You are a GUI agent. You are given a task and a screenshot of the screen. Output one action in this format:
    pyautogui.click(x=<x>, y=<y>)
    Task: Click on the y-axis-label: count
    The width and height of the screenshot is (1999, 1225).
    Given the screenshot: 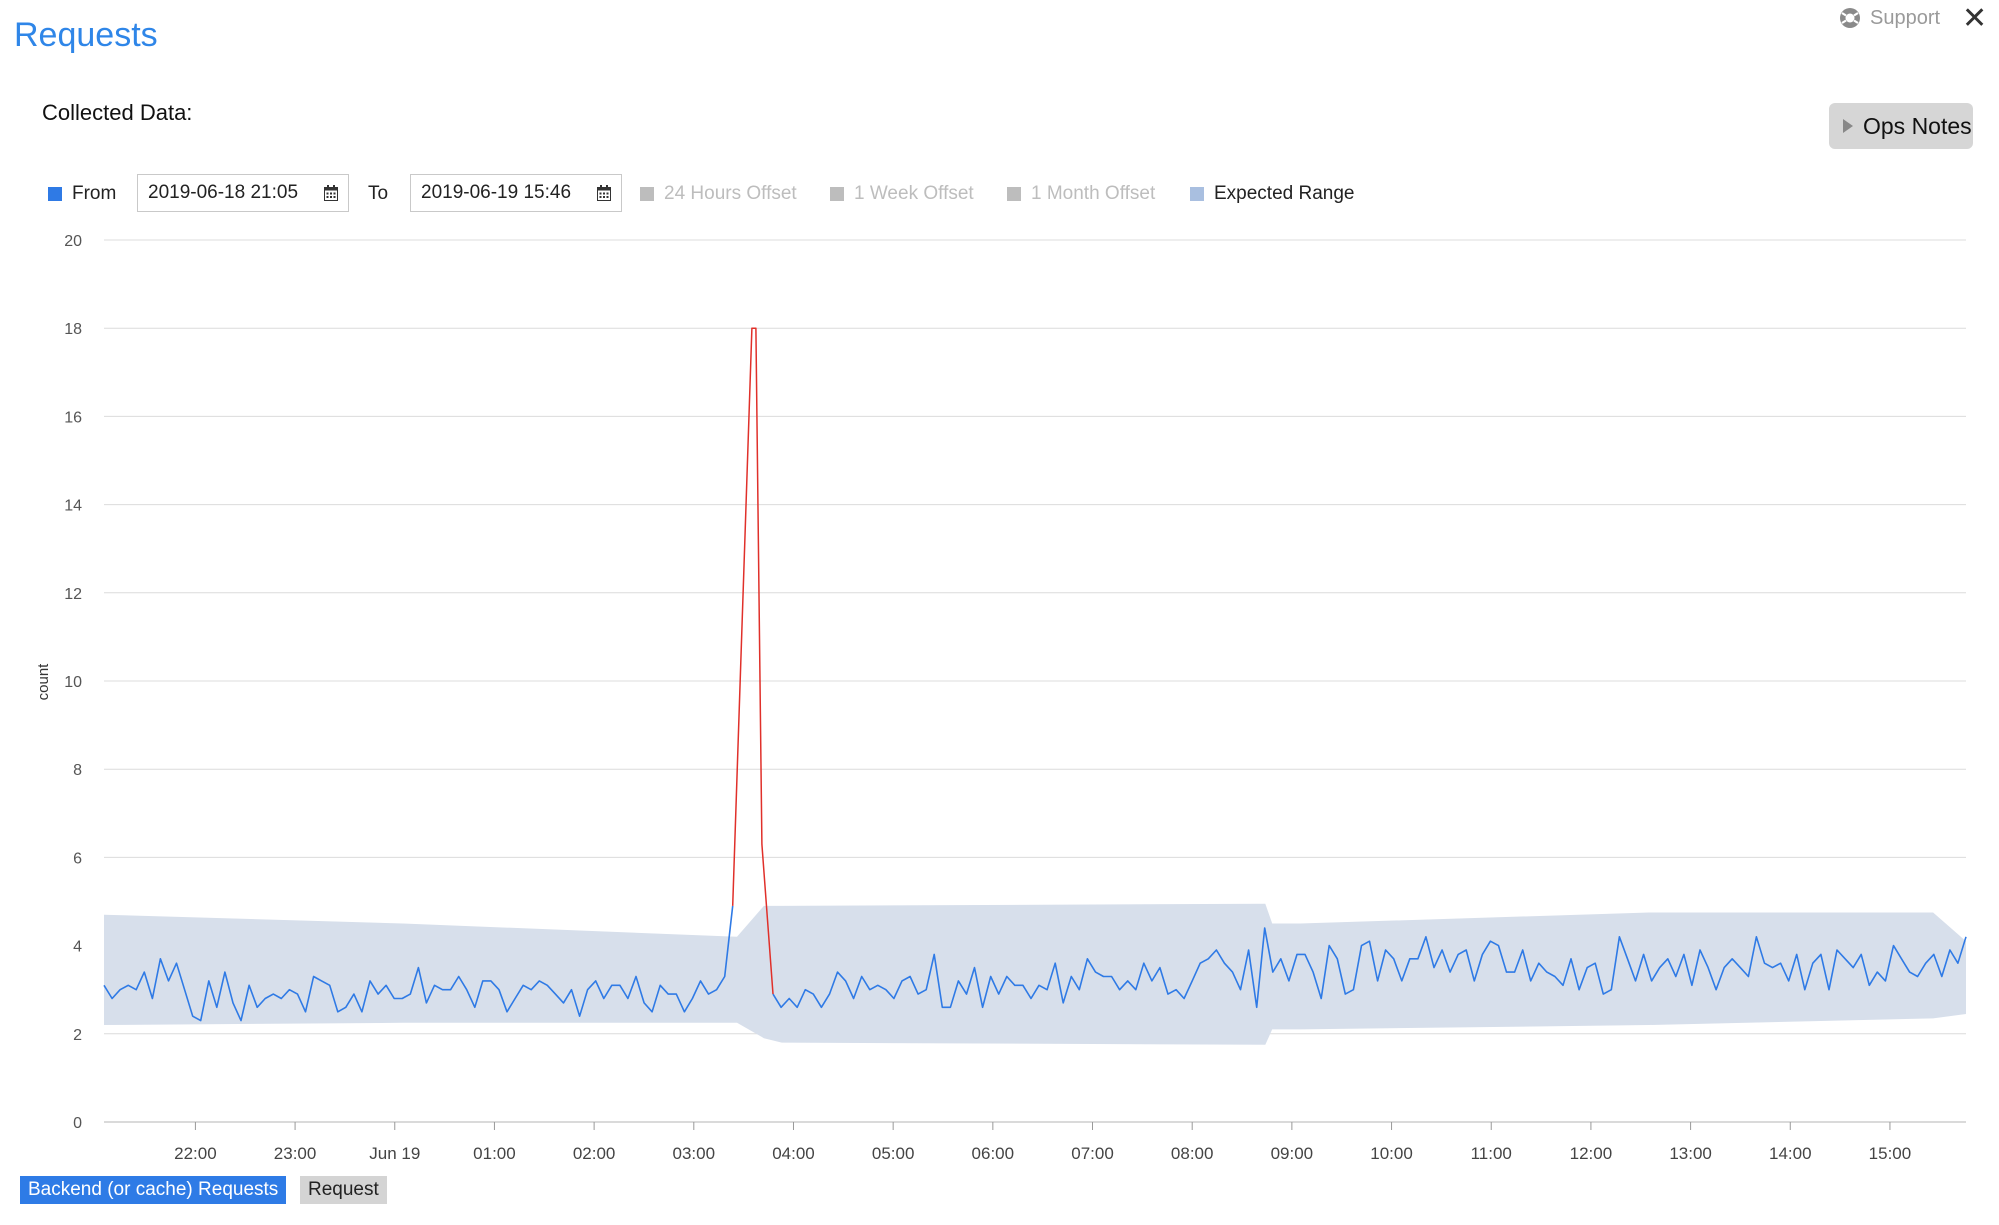 What is the action you would take?
    pyautogui.click(x=43, y=682)
    